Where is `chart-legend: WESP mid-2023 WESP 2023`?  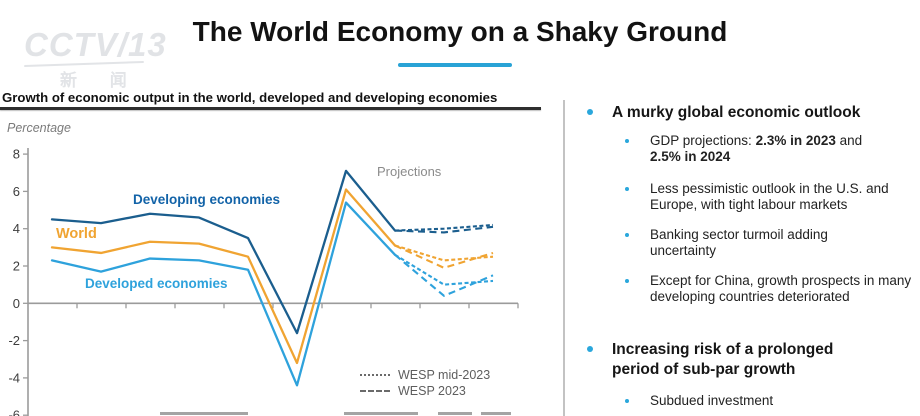 chart-legend: WESP mid-2023 WESP 2023 is located at coordinates (425, 383).